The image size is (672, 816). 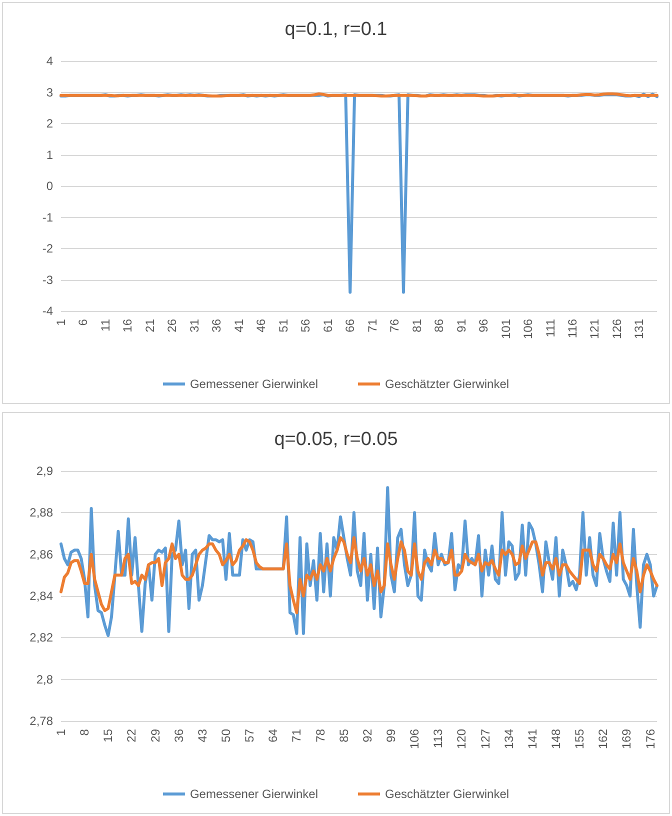 What do you see at coordinates (45, 679) in the screenshot?
I see `y-tick-label: 2,8` at bounding box center [45, 679].